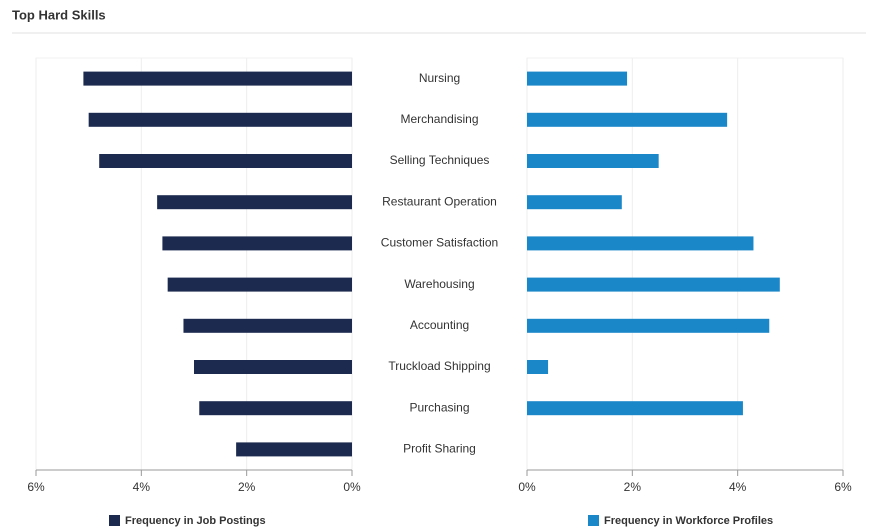 The height and width of the screenshot is (529, 869). Describe the element at coordinates (439, 78) in the screenshot. I see `category-label: Nursing` at that location.